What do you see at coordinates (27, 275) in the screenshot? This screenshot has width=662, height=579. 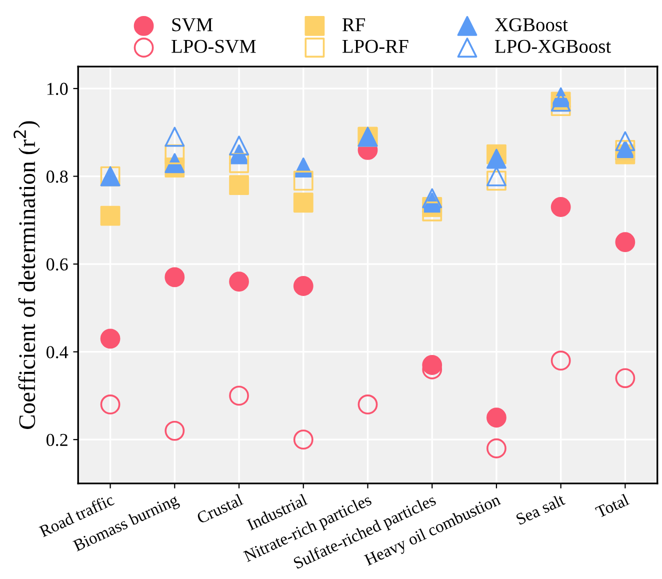 I see `y-axis-title: Coefficient of determination (r$^{2}$)` at bounding box center [27, 275].